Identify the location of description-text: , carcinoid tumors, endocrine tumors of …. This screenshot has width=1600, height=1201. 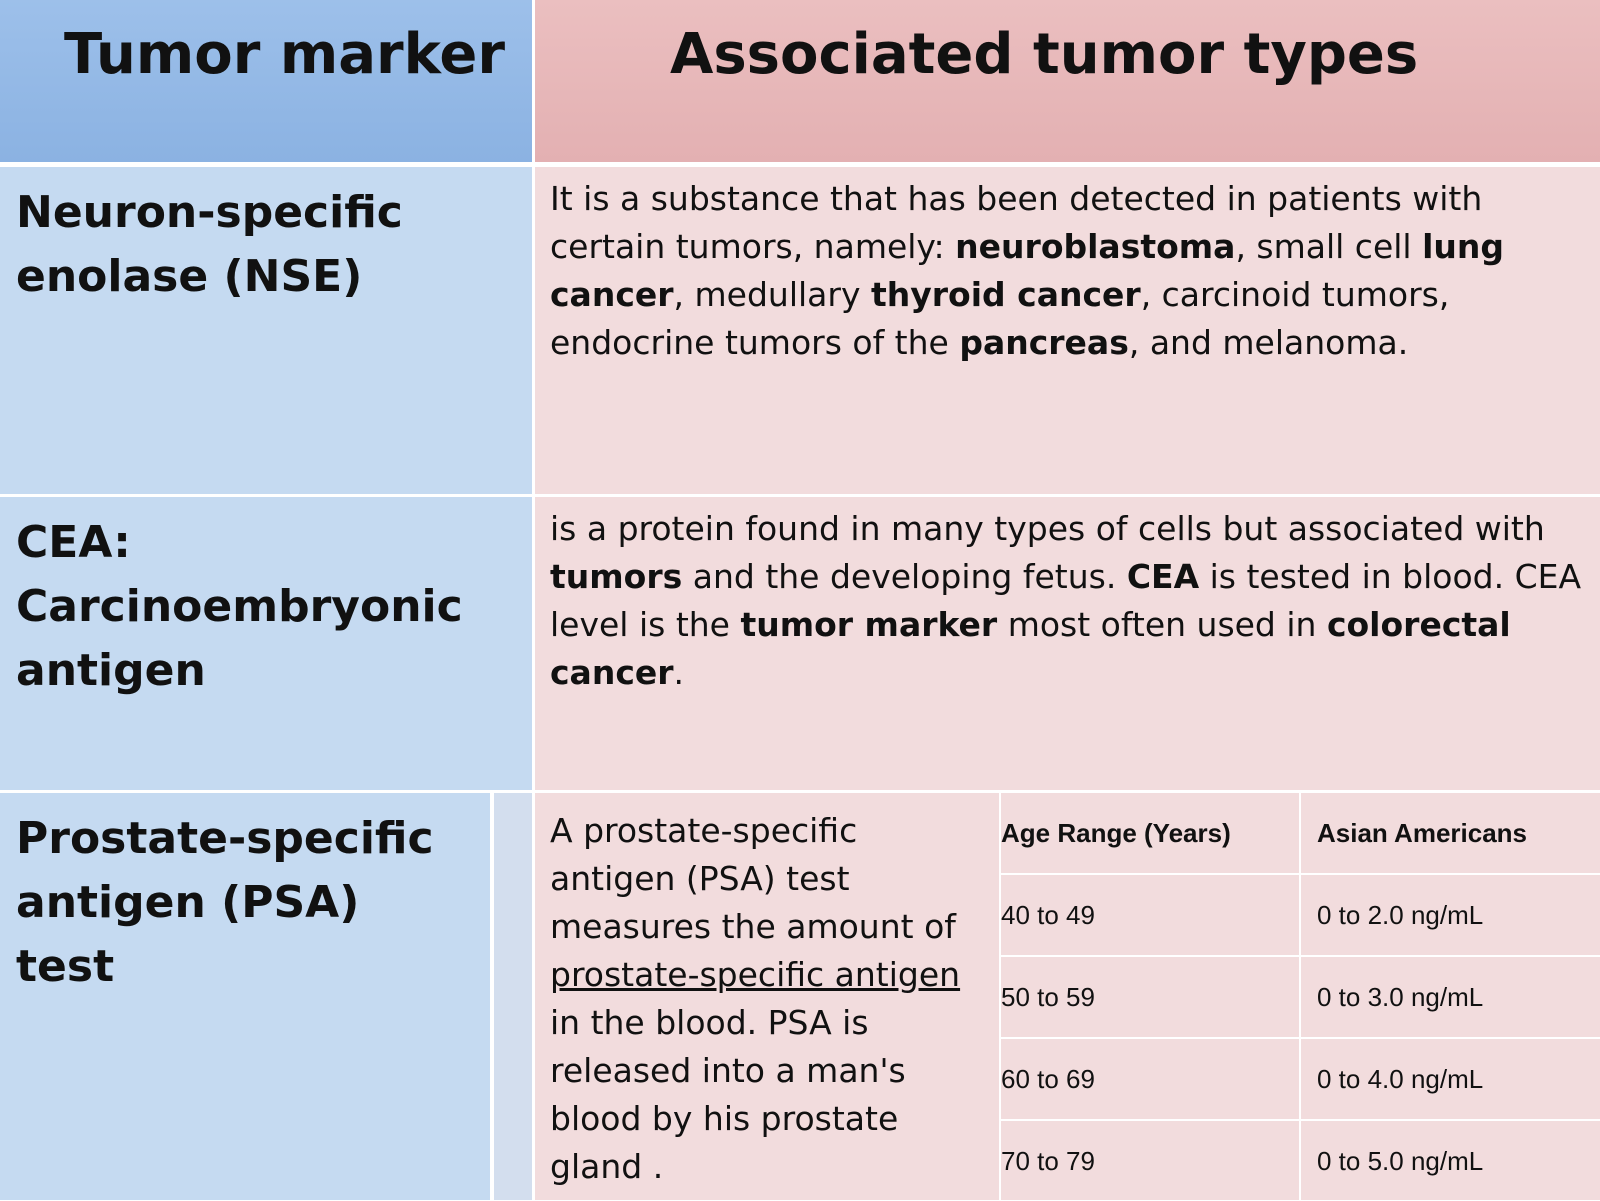
(1000, 318).